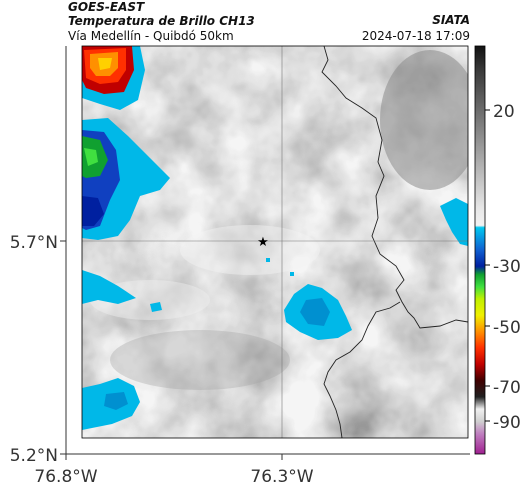  I want to click on cold-cloud-west-mid, so click(122, 291).